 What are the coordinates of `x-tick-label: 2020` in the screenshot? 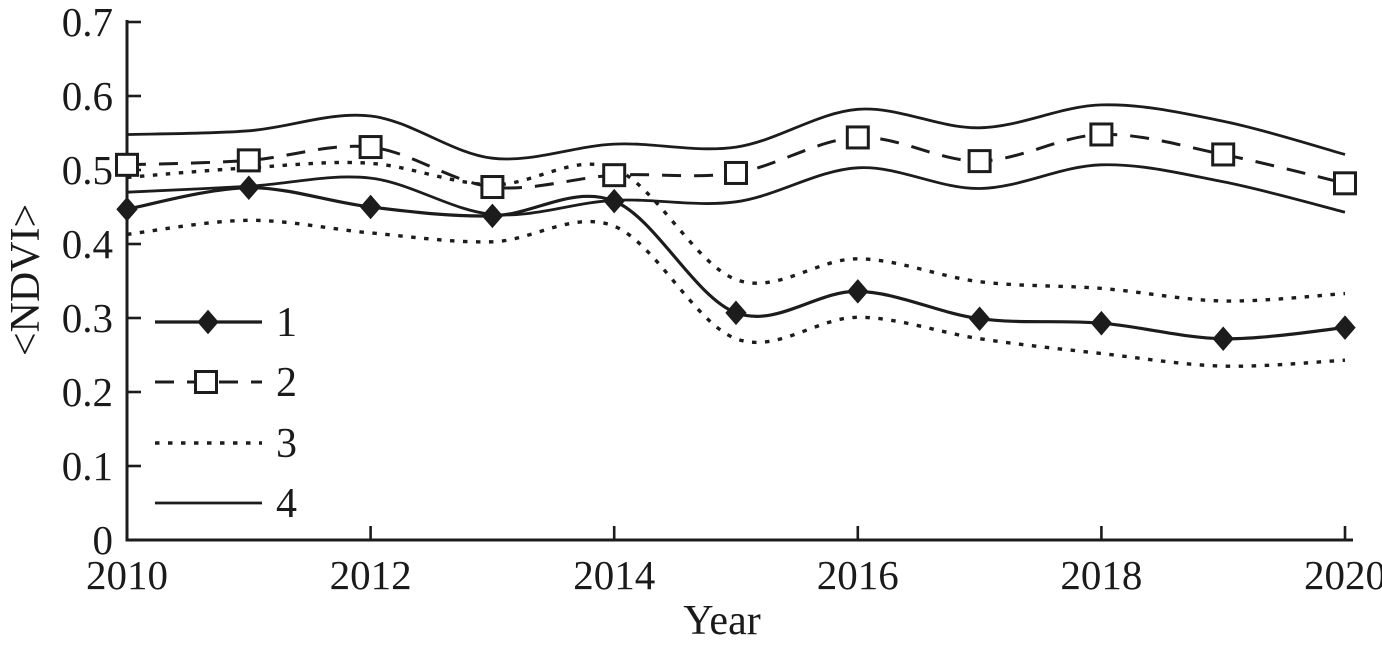 It's located at (1343, 575).